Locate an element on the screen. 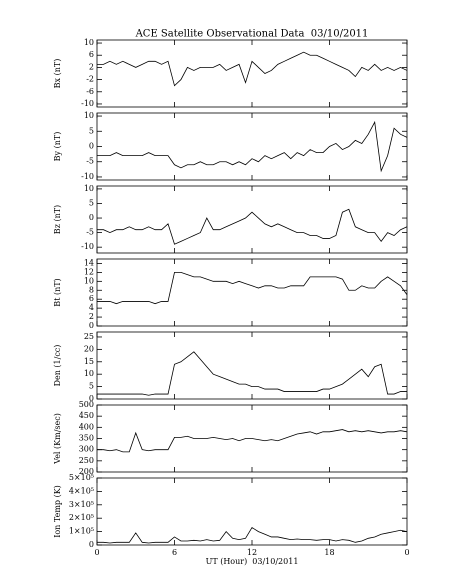 This screenshot has height=566, width=453. y-tick-label: 25 is located at coordinates (89, 336).